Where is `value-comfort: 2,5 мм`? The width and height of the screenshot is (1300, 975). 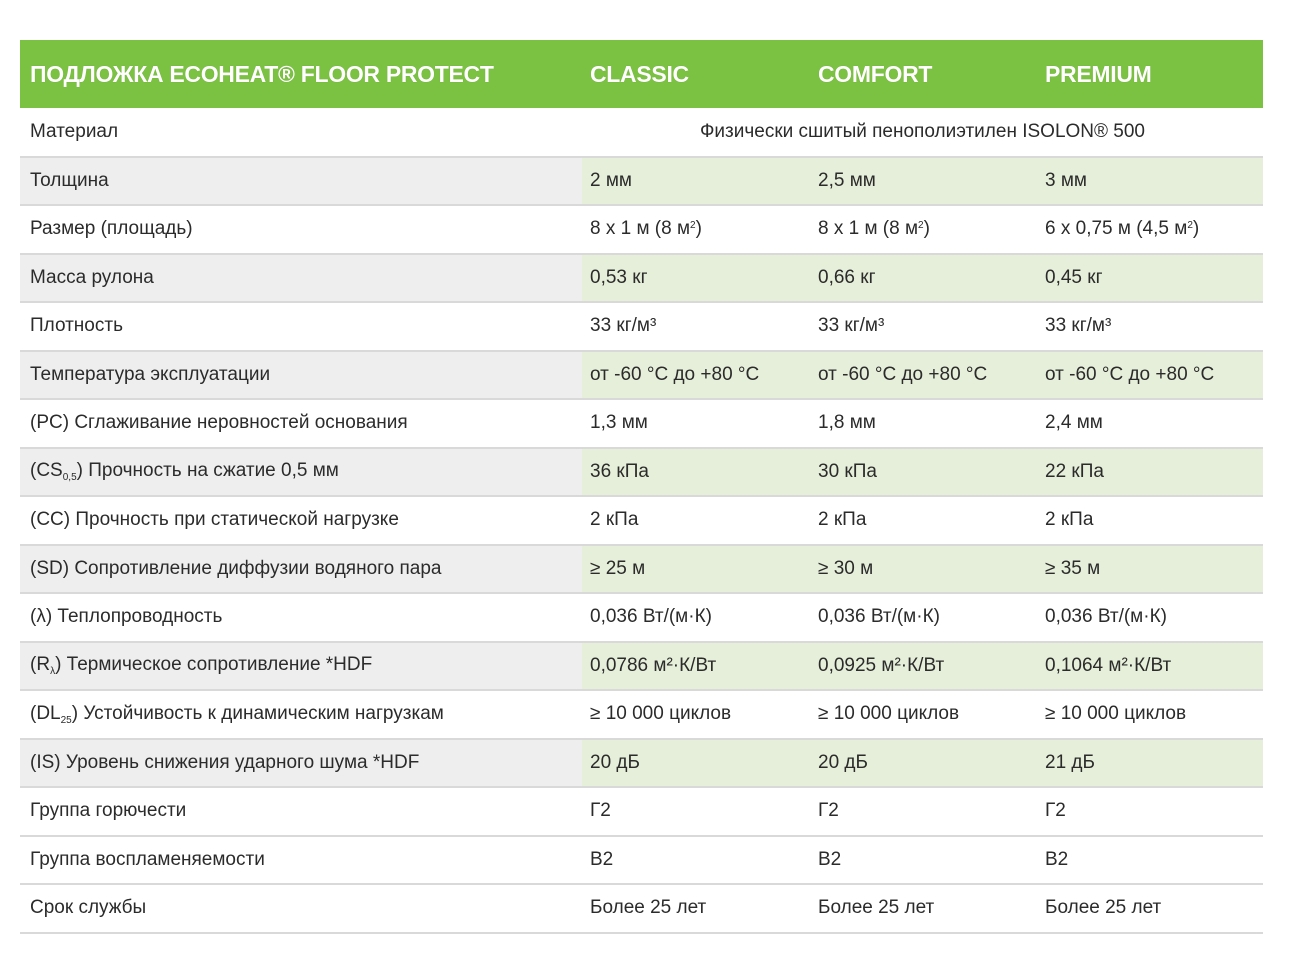 value-comfort: 2,5 мм is located at coordinates (923, 181).